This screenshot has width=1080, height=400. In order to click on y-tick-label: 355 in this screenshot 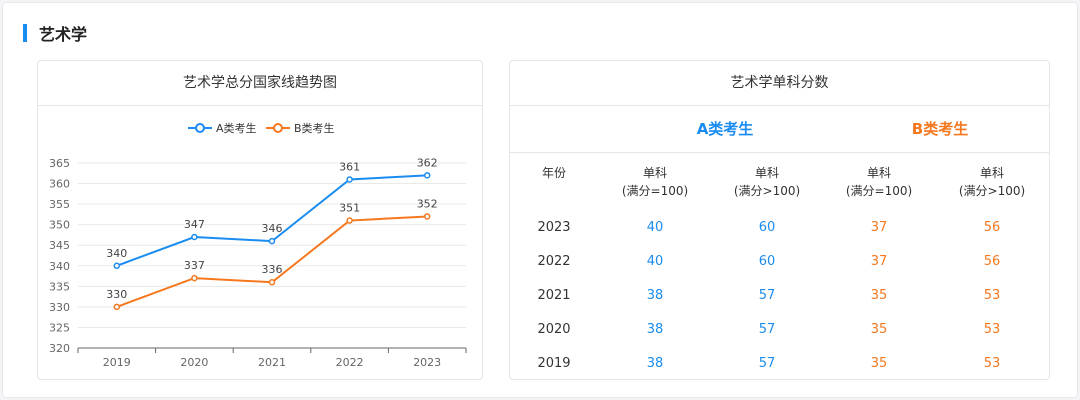, I will do `click(59, 204)`.